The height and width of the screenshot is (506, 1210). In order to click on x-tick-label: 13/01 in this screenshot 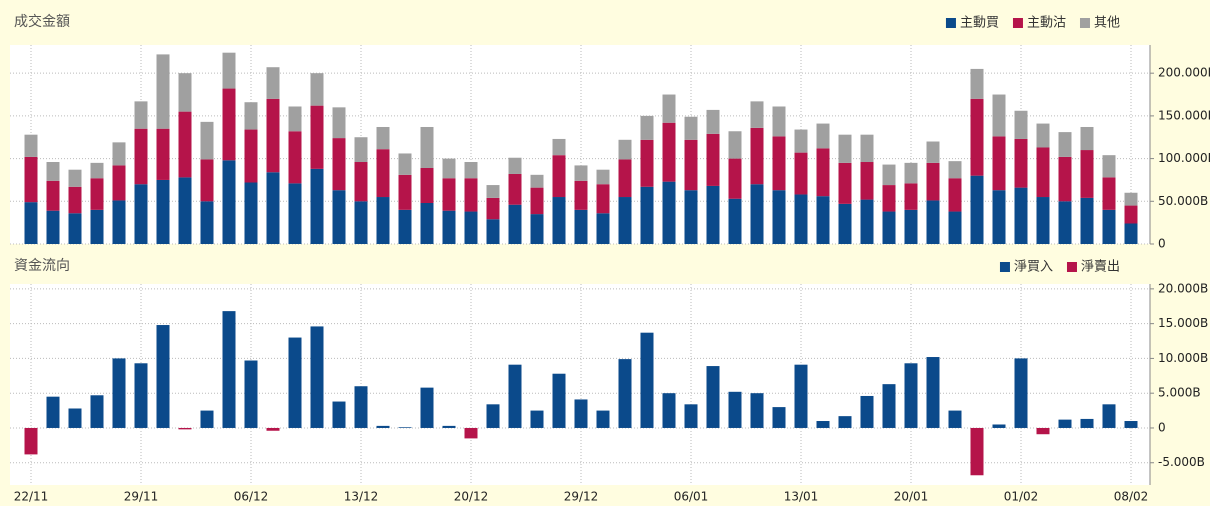, I will do `click(801, 497)`.